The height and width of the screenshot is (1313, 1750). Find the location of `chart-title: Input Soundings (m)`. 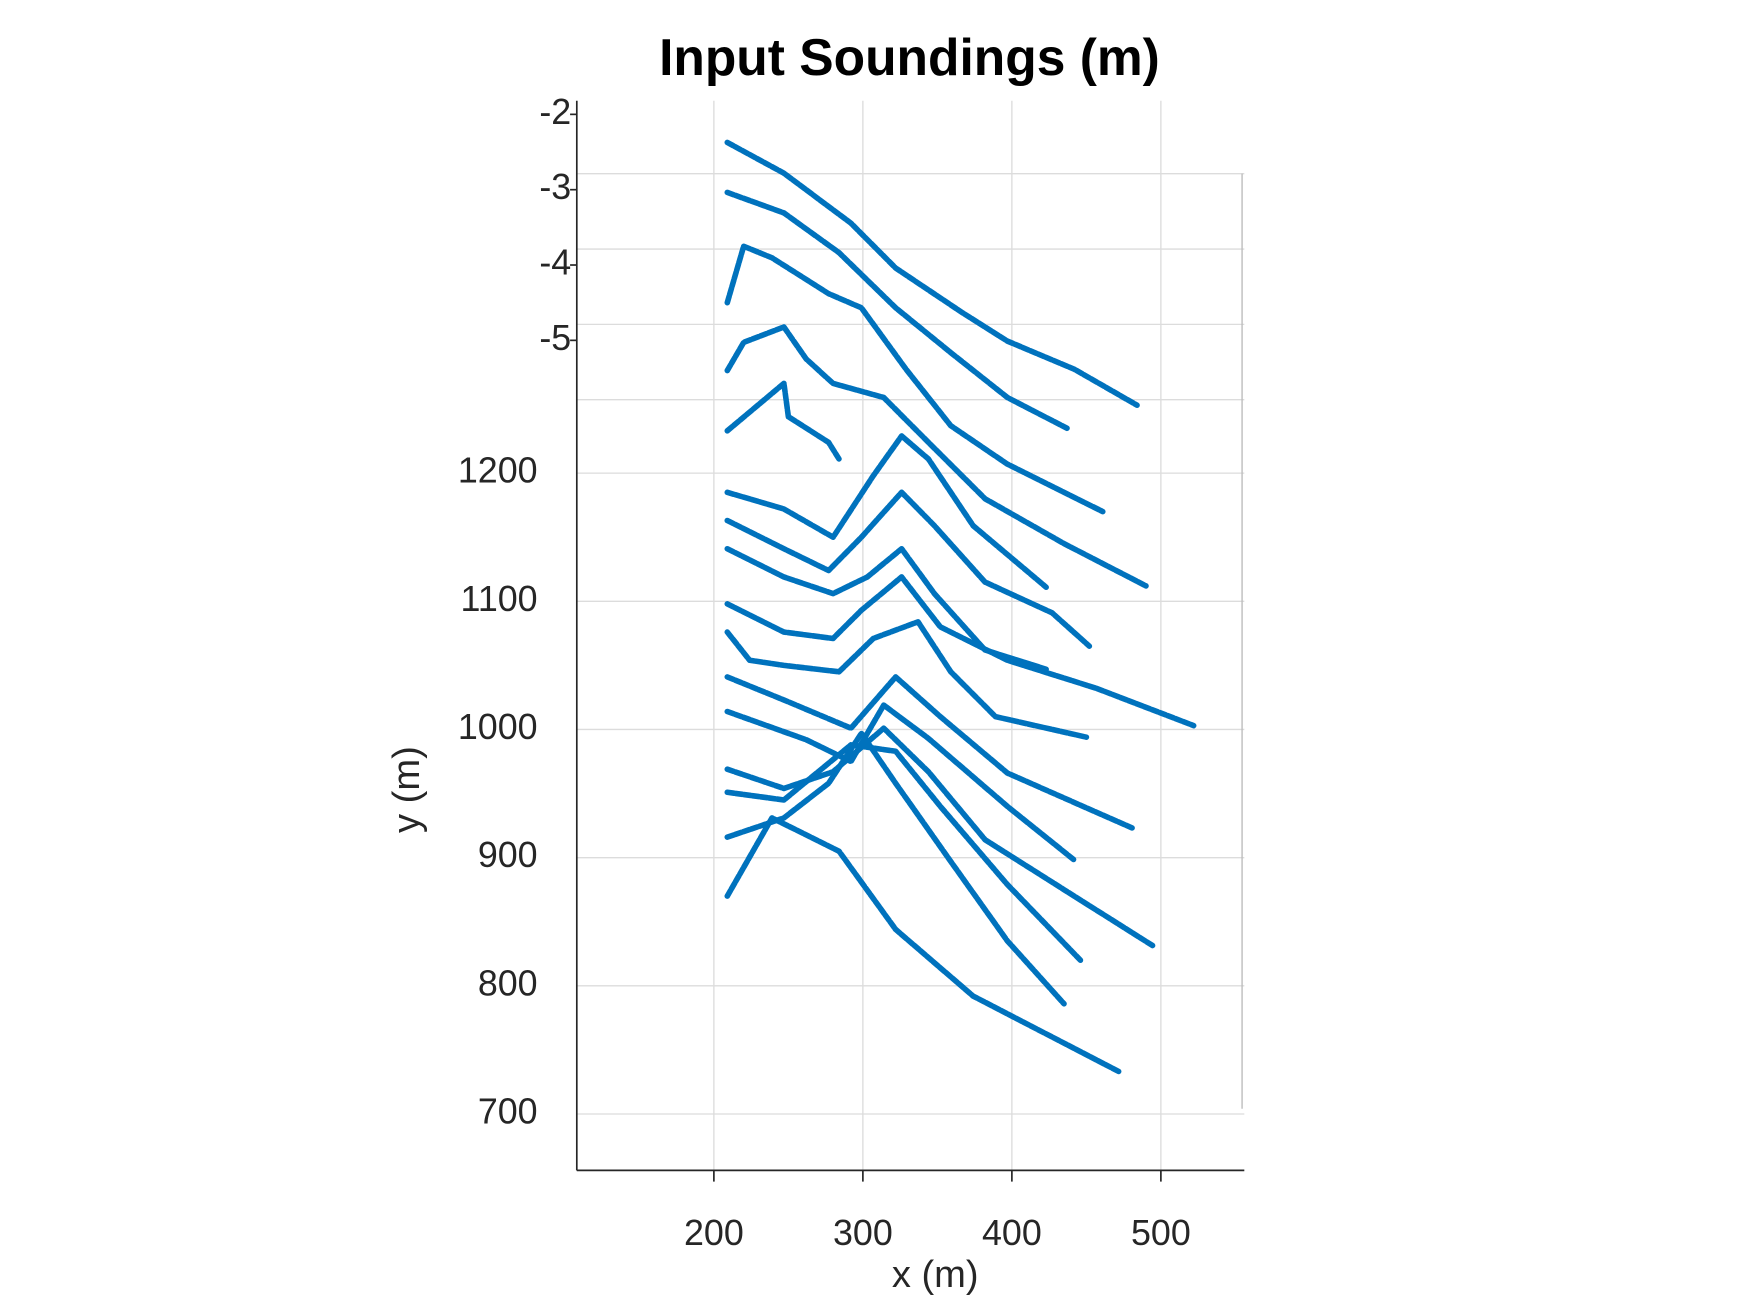

chart-title: Input Soundings (m) is located at coordinates (909, 57).